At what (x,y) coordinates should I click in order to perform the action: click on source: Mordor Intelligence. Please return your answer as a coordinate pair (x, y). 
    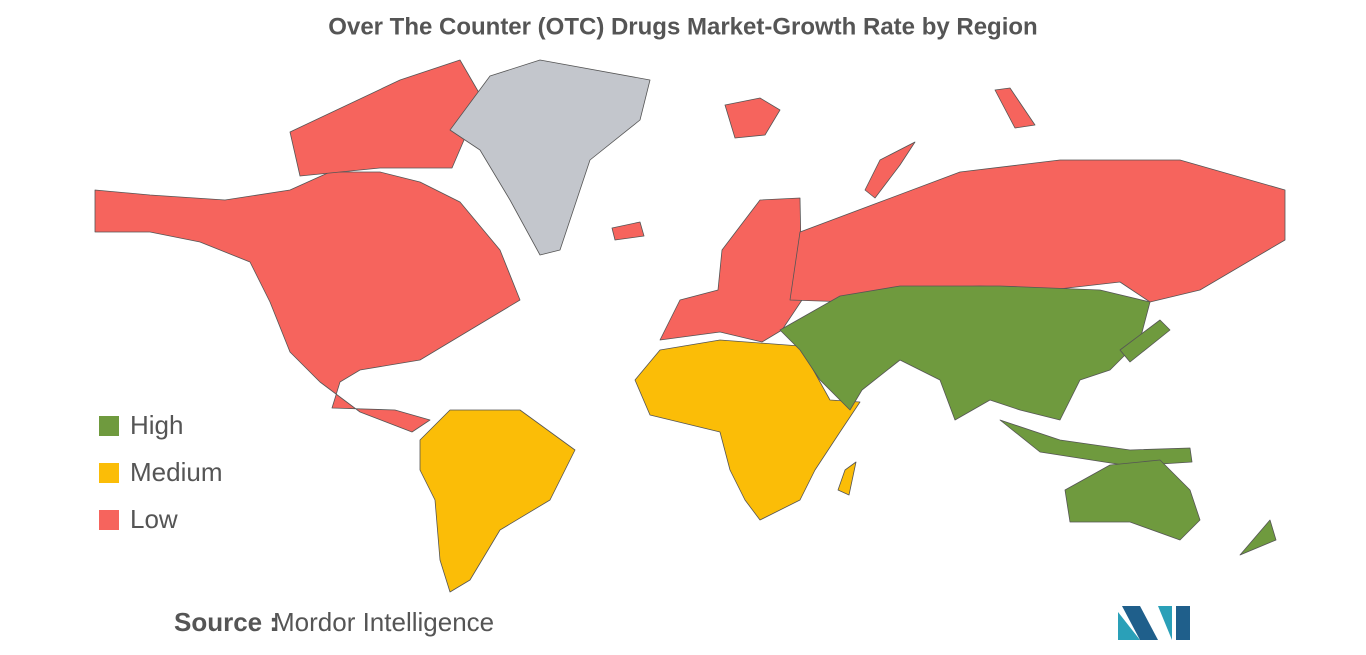
    Looking at the image, I should click on (383, 622).